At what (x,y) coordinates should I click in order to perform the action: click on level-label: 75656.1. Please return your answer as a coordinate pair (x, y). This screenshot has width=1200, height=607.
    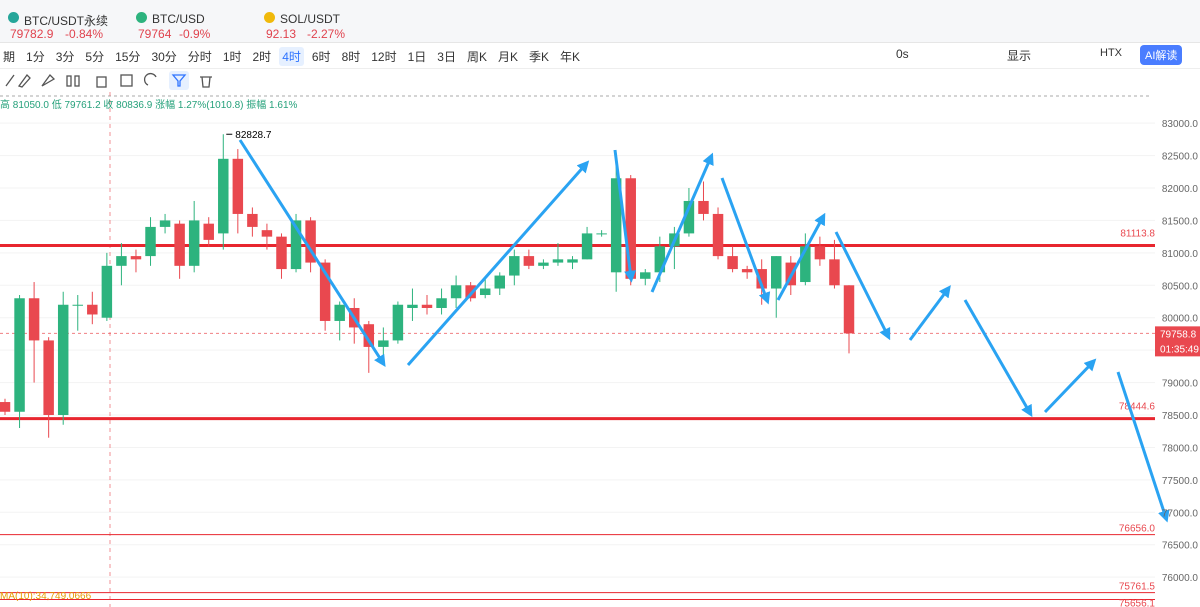
    Looking at the image, I should click on (1137, 602).